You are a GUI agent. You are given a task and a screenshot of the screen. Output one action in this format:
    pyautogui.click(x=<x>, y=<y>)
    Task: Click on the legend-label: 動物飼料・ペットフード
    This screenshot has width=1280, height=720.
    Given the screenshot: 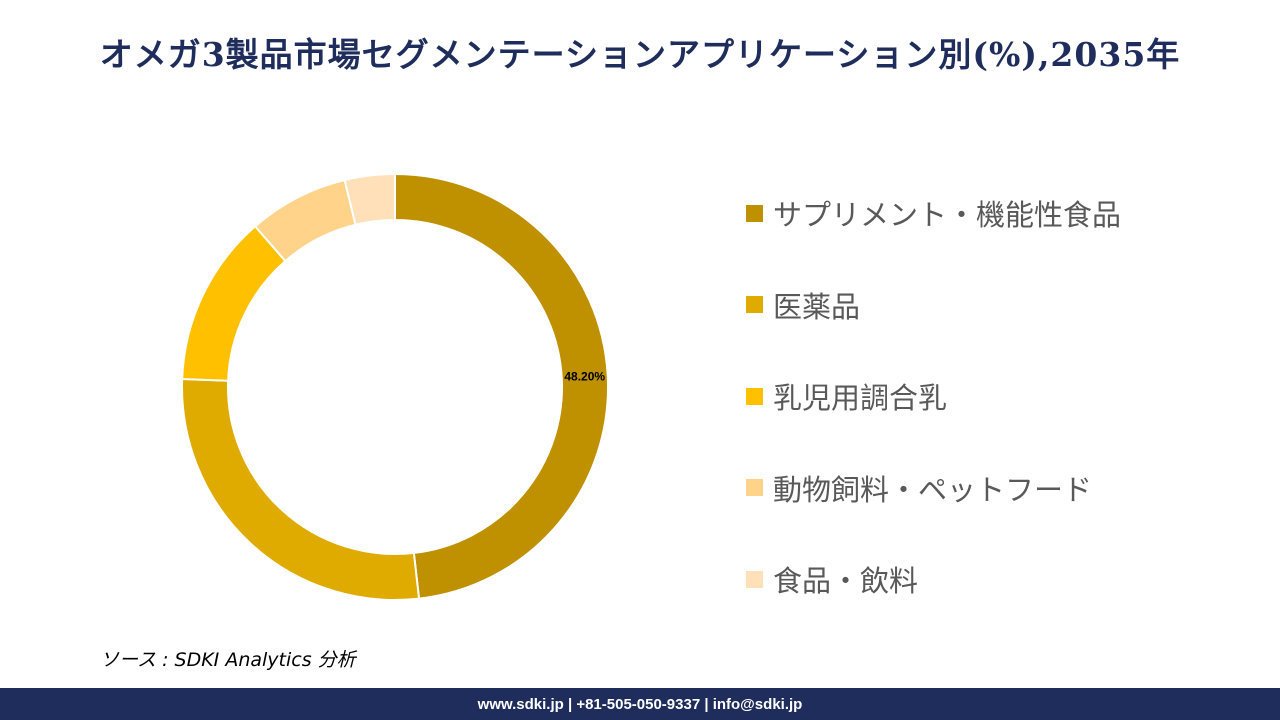 What is the action you would take?
    pyautogui.click(x=933, y=489)
    